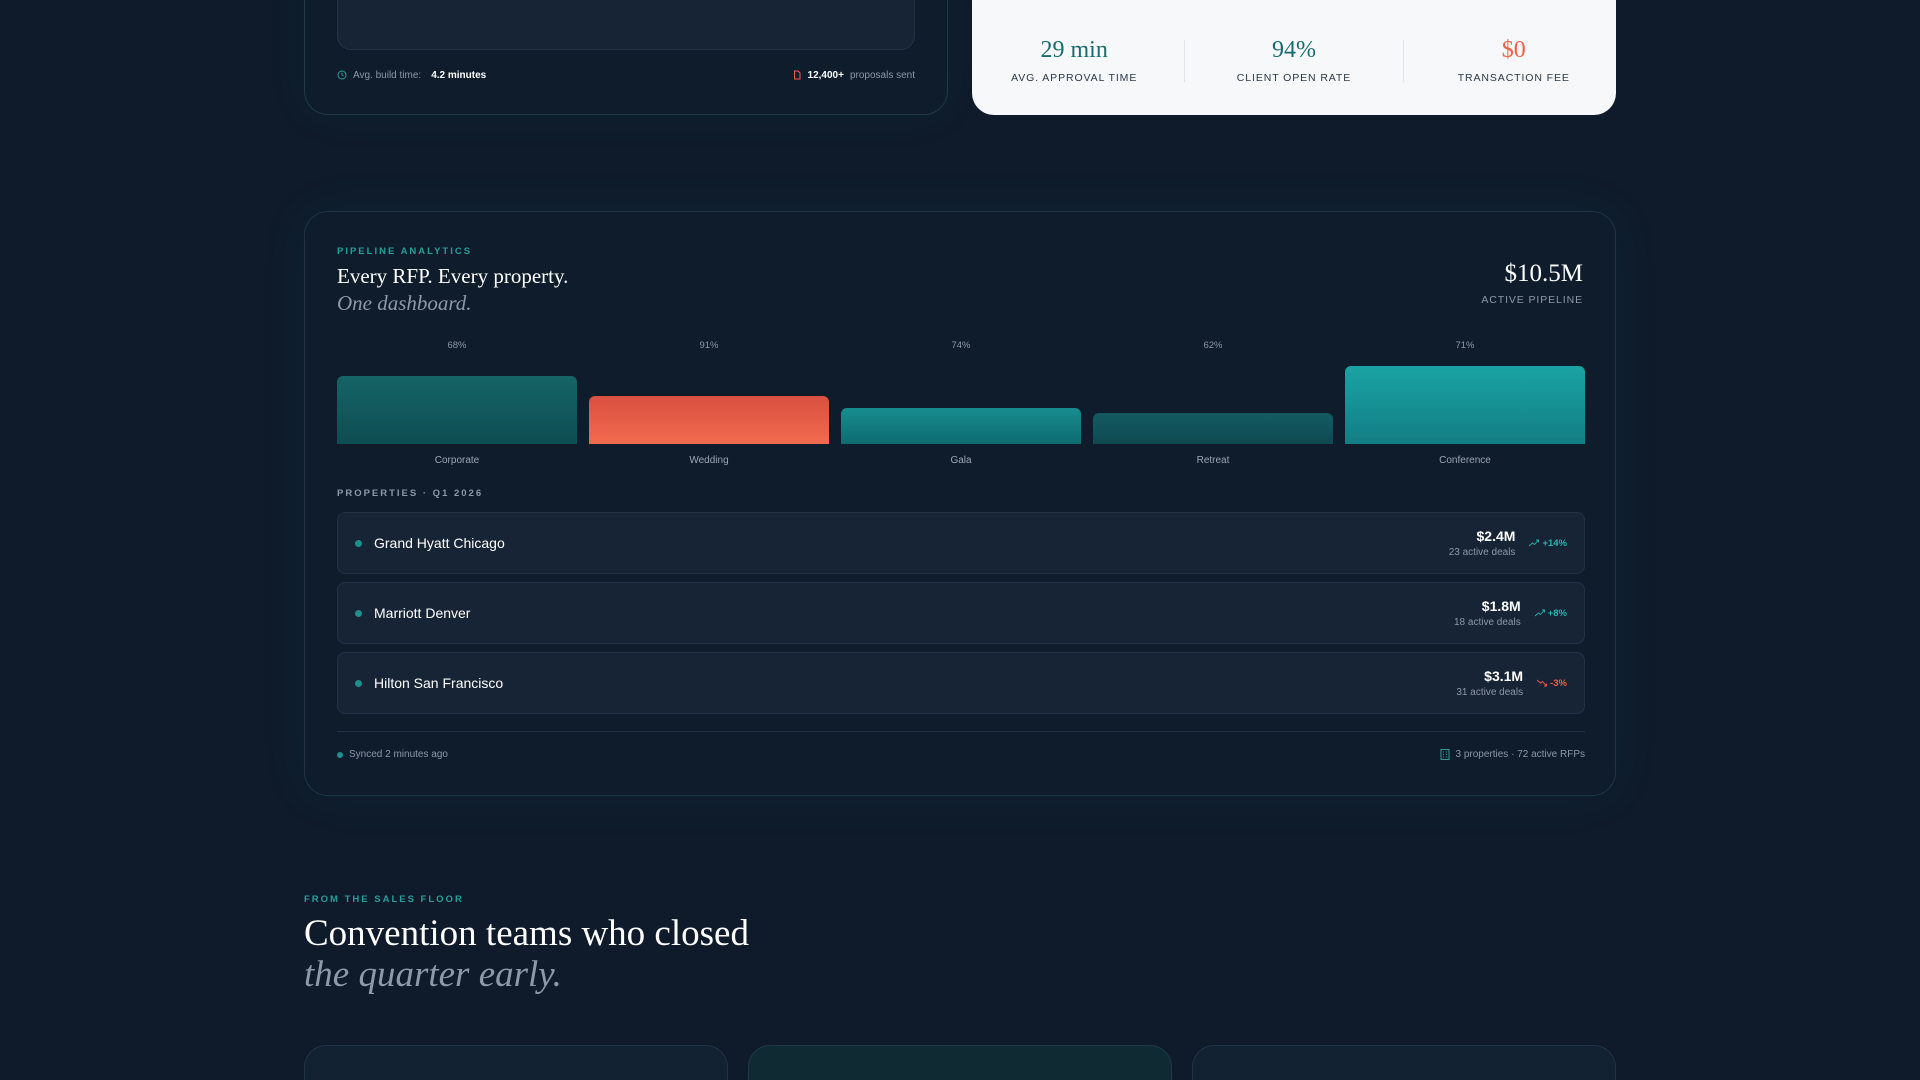 This screenshot has width=1920, height=1080. What do you see at coordinates (1542, 683) in the screenshot?
I see `trend-down-icon` at bounding box center [1542, 683].